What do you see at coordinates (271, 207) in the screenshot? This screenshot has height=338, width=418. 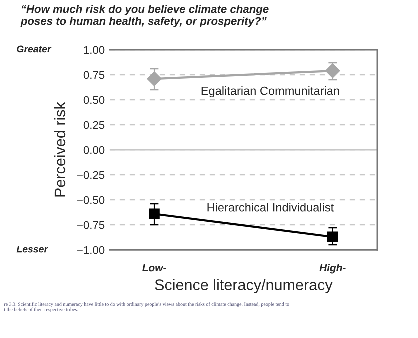 I see `series-label: Hierarchical Individualist` at bounding box center [271, 207].